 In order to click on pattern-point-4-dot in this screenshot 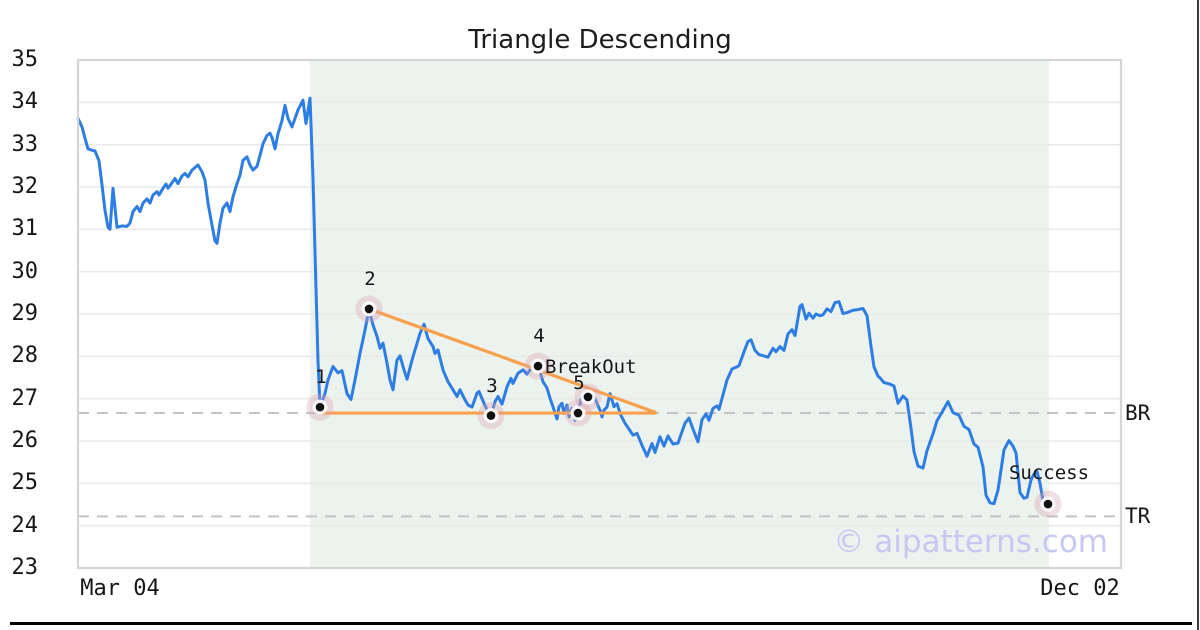, I will do `click(538, 366)`.